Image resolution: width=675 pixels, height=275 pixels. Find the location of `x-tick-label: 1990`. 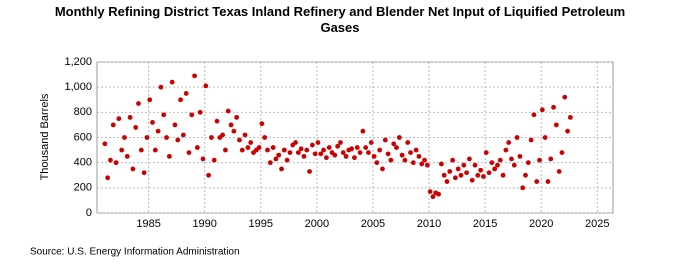

x-tick-label: 1990 is located at coordinates (204, 224).